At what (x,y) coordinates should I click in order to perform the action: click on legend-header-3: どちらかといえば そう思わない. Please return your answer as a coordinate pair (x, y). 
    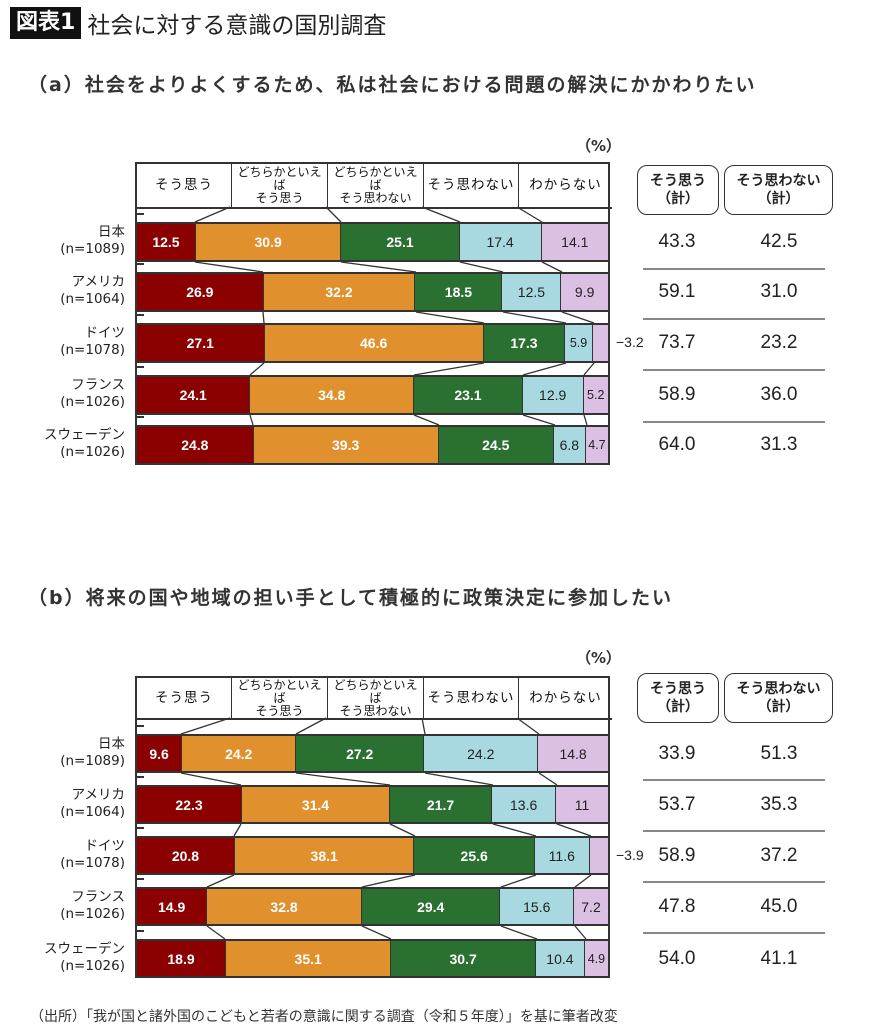
    Looking at the image, I should click on (376, 699).